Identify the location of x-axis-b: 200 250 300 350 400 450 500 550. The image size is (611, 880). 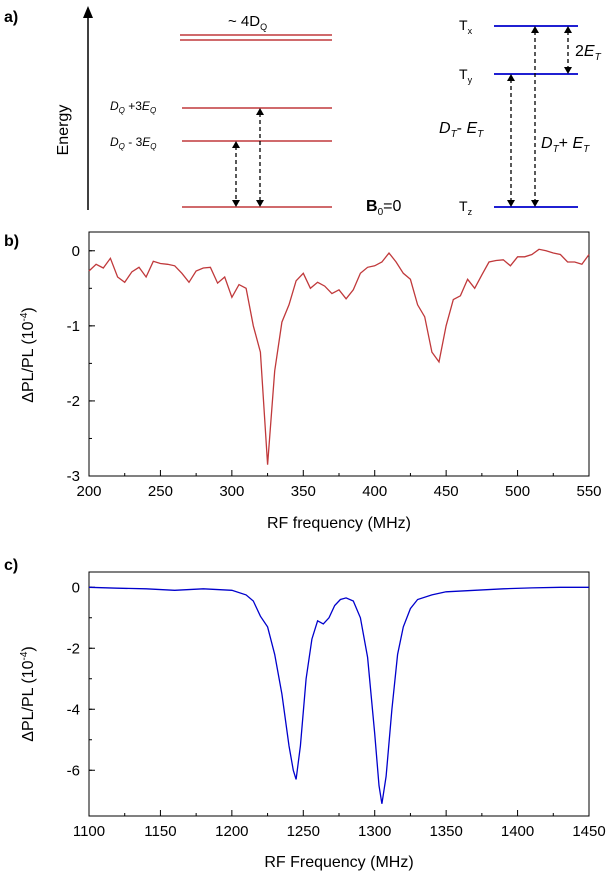
(339, 485).